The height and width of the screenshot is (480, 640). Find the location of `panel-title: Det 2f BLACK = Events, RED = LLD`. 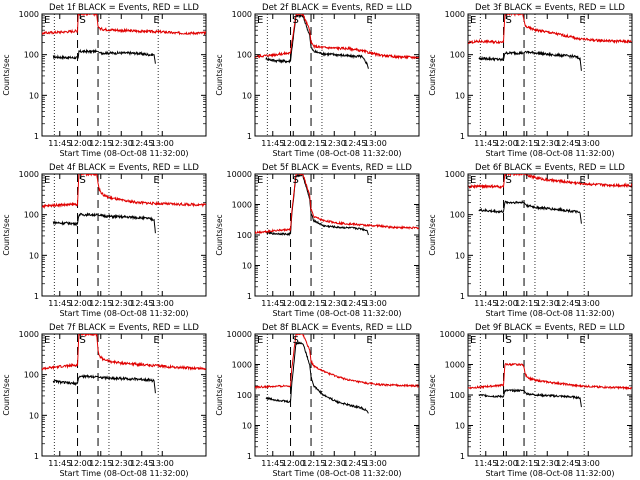

panel-title: Det 2f BLACK = Events, RED = LLD is located at coordinates (337, 8).